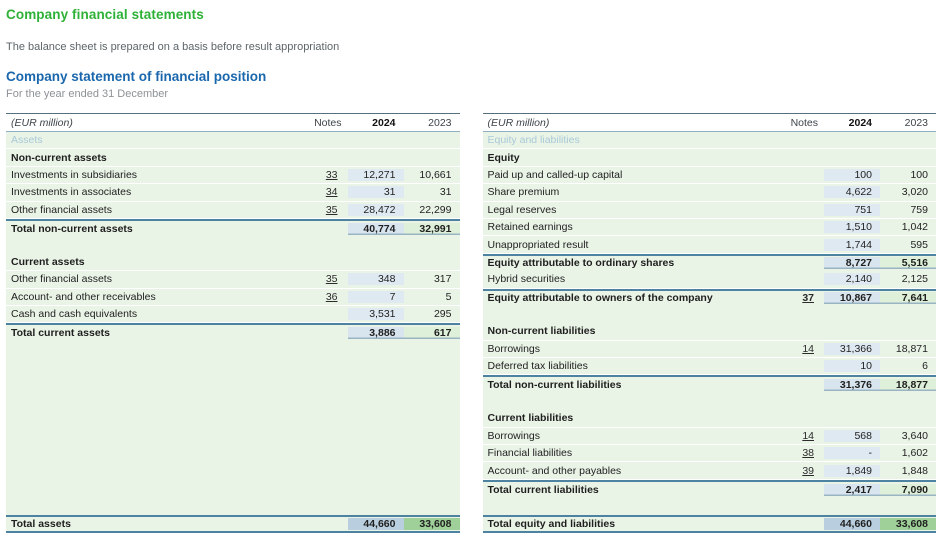 This screenshot has height=538, width=946. Describe the element at coordinates (709, 280) in the screenshot. I see `table-row: Hybrid securities 2,140 2,125` at that location.